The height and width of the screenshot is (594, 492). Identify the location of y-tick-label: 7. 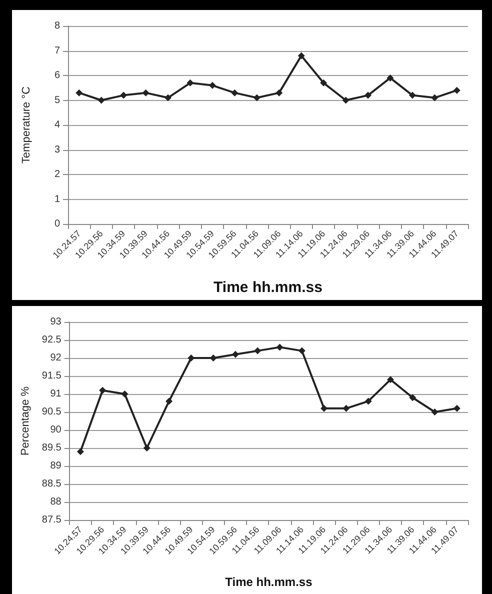
(57, 50).